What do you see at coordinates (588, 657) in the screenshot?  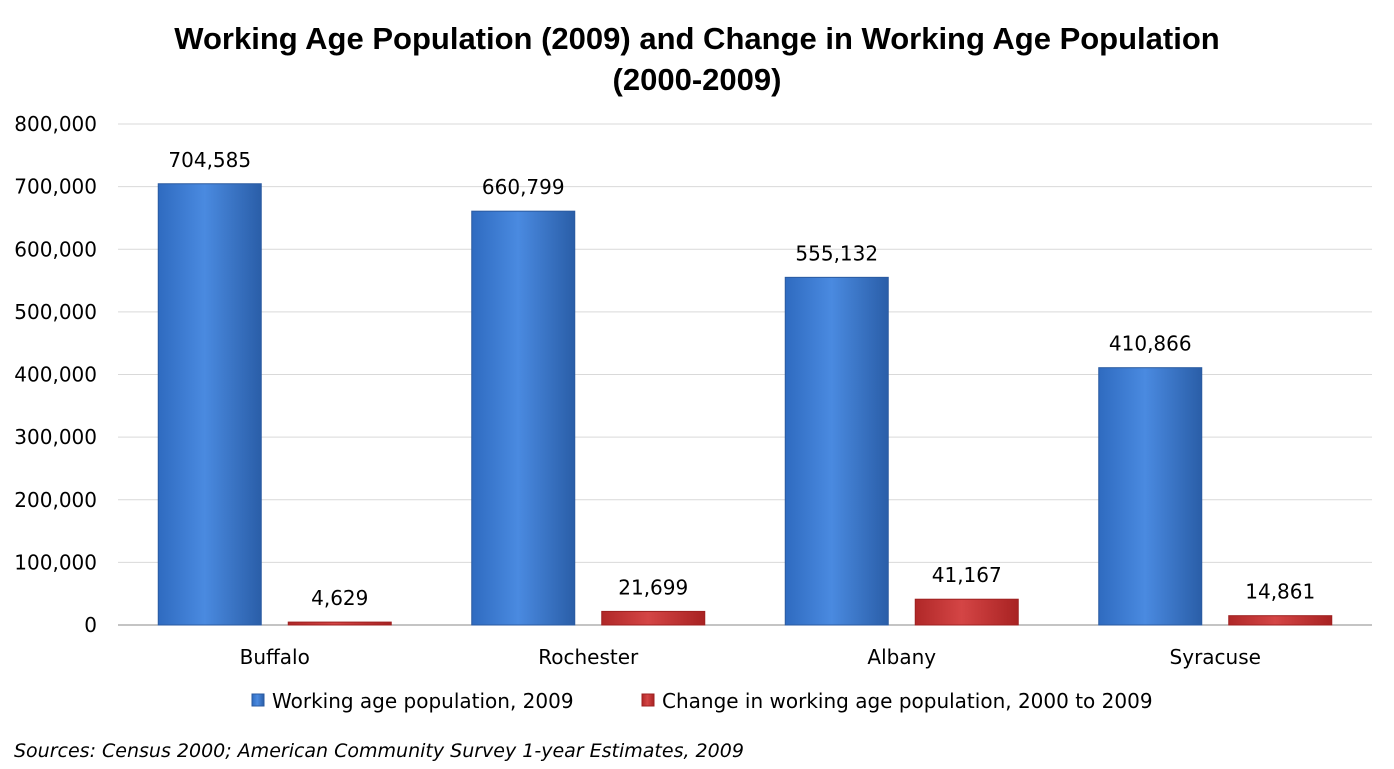 I see `x-tick-label: Rochester` at bounding box center [588, 657].